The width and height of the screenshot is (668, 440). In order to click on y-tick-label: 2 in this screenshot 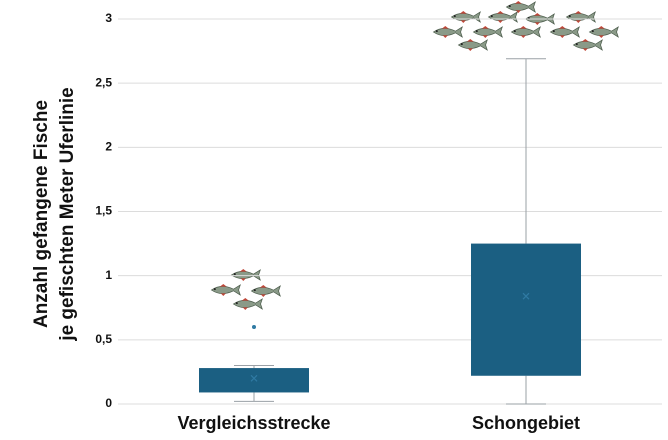, I will do `click(108, 147)`.